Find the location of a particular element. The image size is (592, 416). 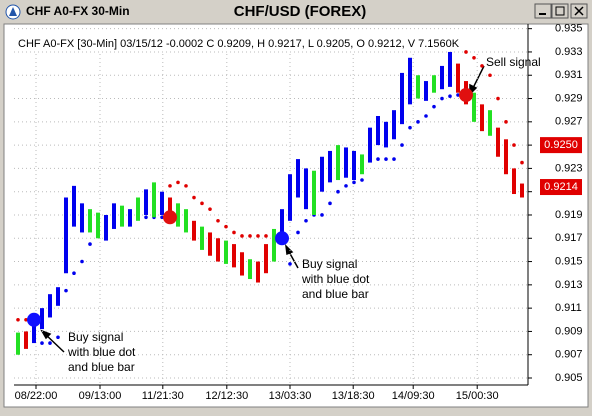

annotation: and blue bar is located at coordinates (101, 367).